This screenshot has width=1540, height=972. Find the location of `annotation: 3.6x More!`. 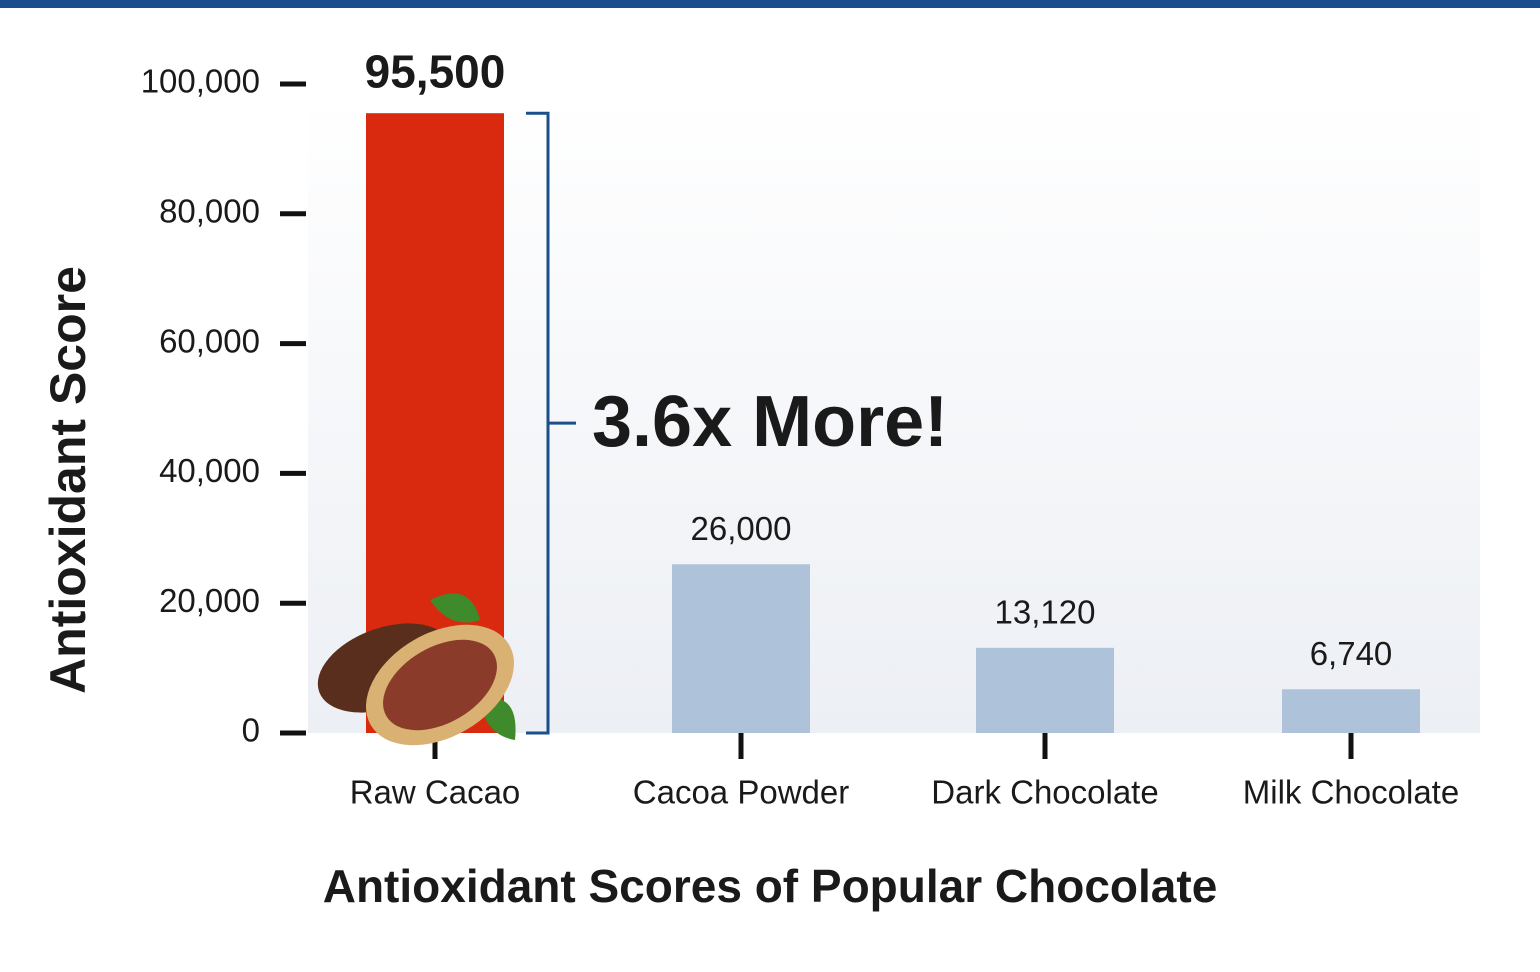

annotation: 3.6x More! is located at coordinates (770, 422).